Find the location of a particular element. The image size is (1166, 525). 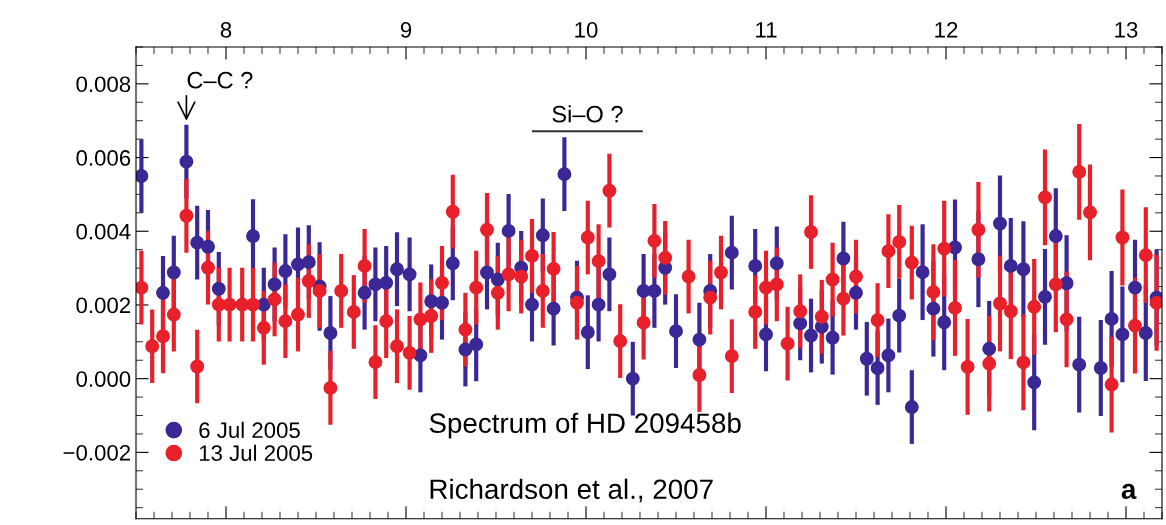

y-tick-label: 0.008 is located at coordinates (103, 84).